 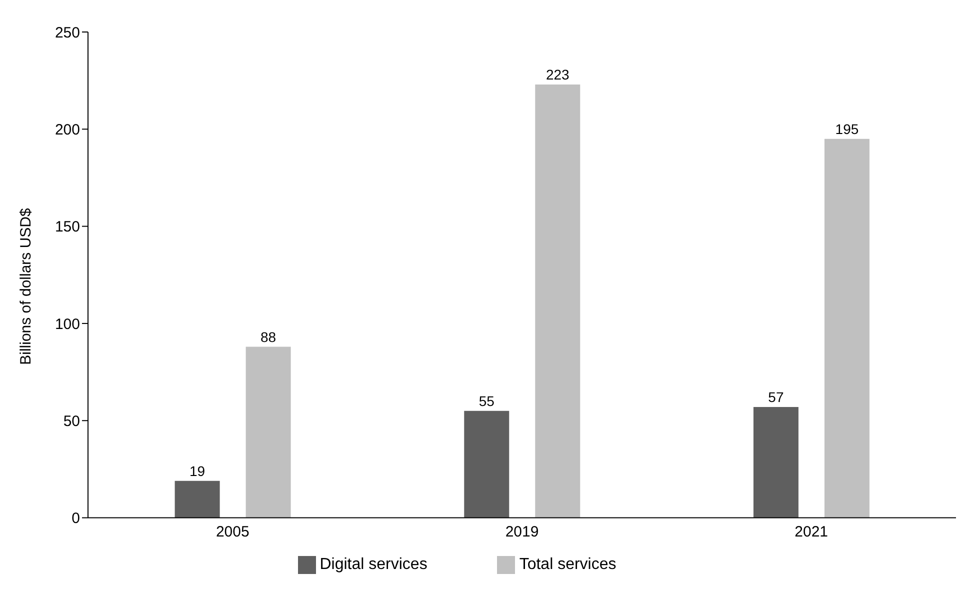 What do you see at coordinates (522, 531) in the screenshot?
I see `x-tick-label: 2019` at bounding box center [522, 531].